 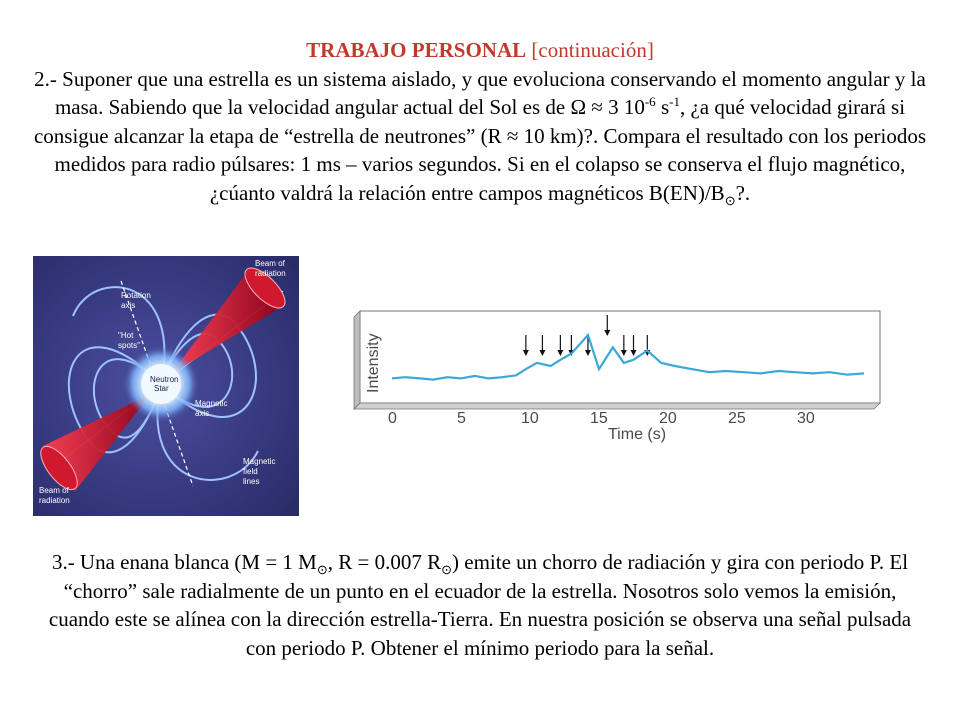 I want to click on beam-top, so click(x=227, y=322).